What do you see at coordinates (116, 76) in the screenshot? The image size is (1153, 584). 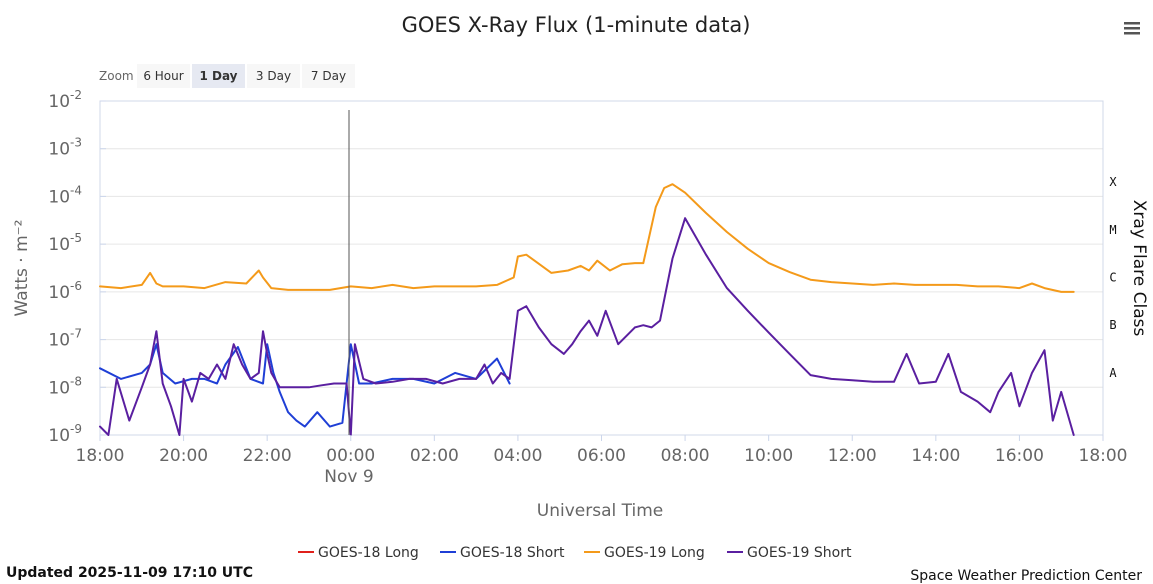 I see `zoom-label: Zoom` at bounding box center [116, 76].